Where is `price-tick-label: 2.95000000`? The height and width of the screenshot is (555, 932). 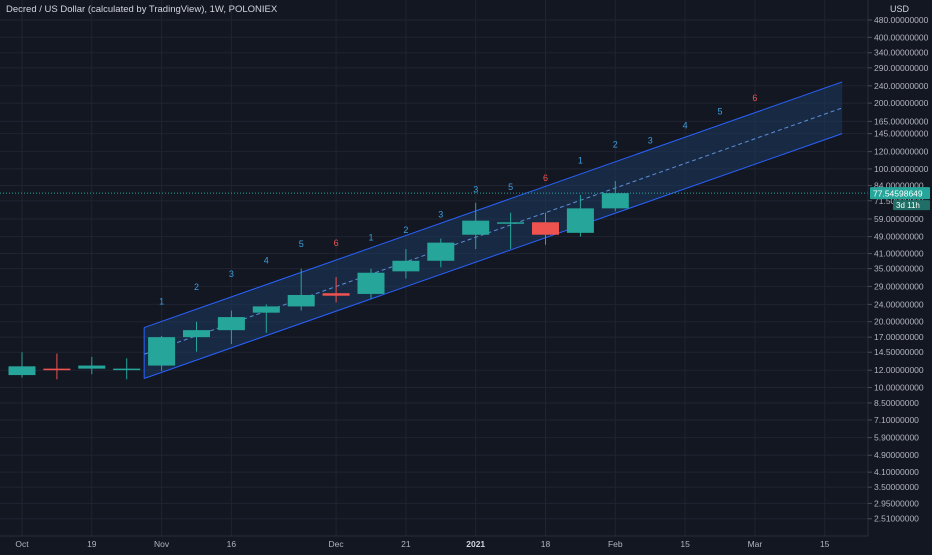 price-tick-label: 2.95000000 is located at coordinates (896, 503).